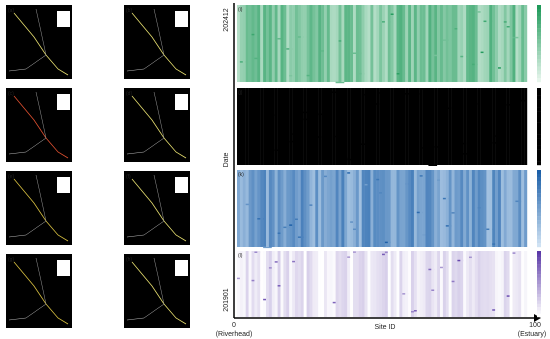 This screenshot has height=339, width=550. Describe the element at coordinates (535, 325) in the screenshot. I see `x-end: 100` at that location.